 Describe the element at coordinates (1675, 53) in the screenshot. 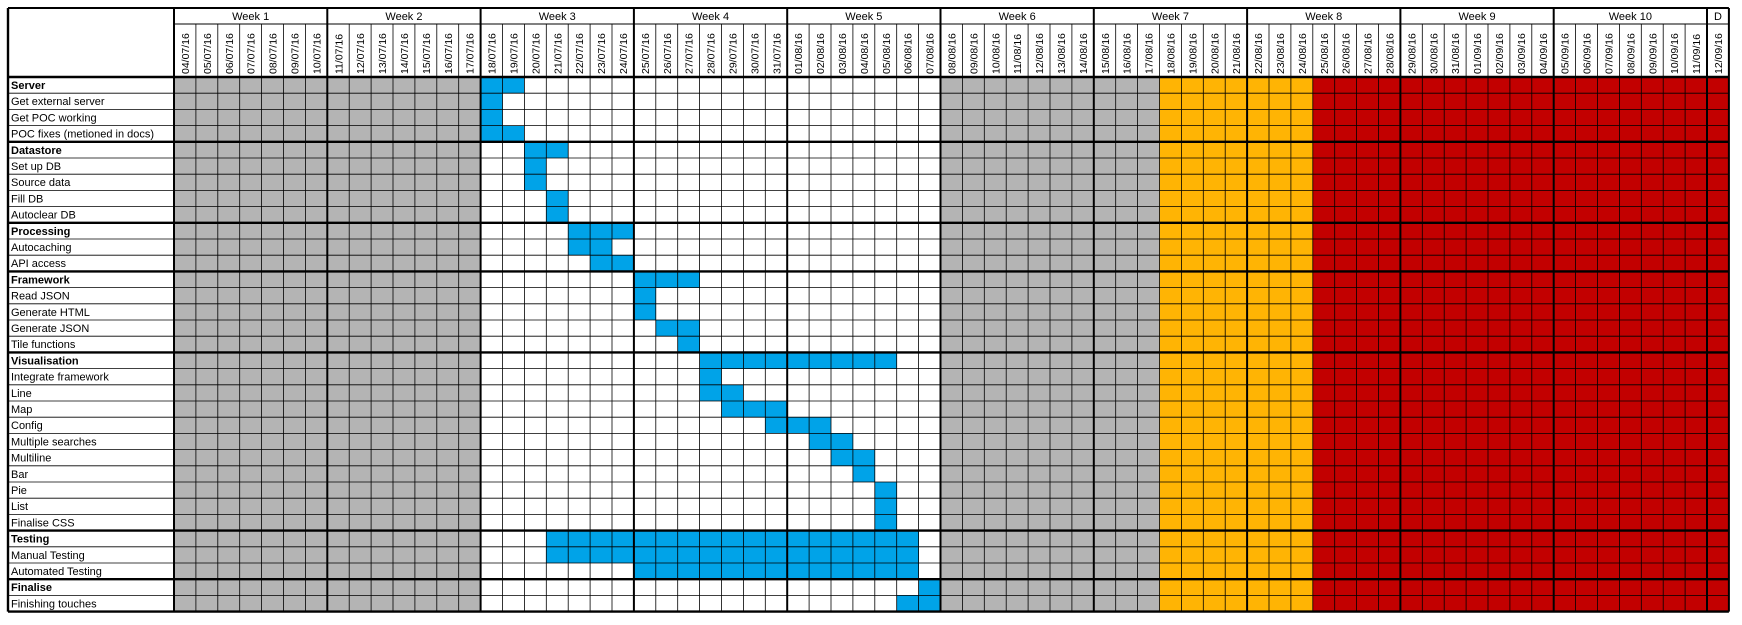

I see `date-tick-label: 10/09/16` at that location.